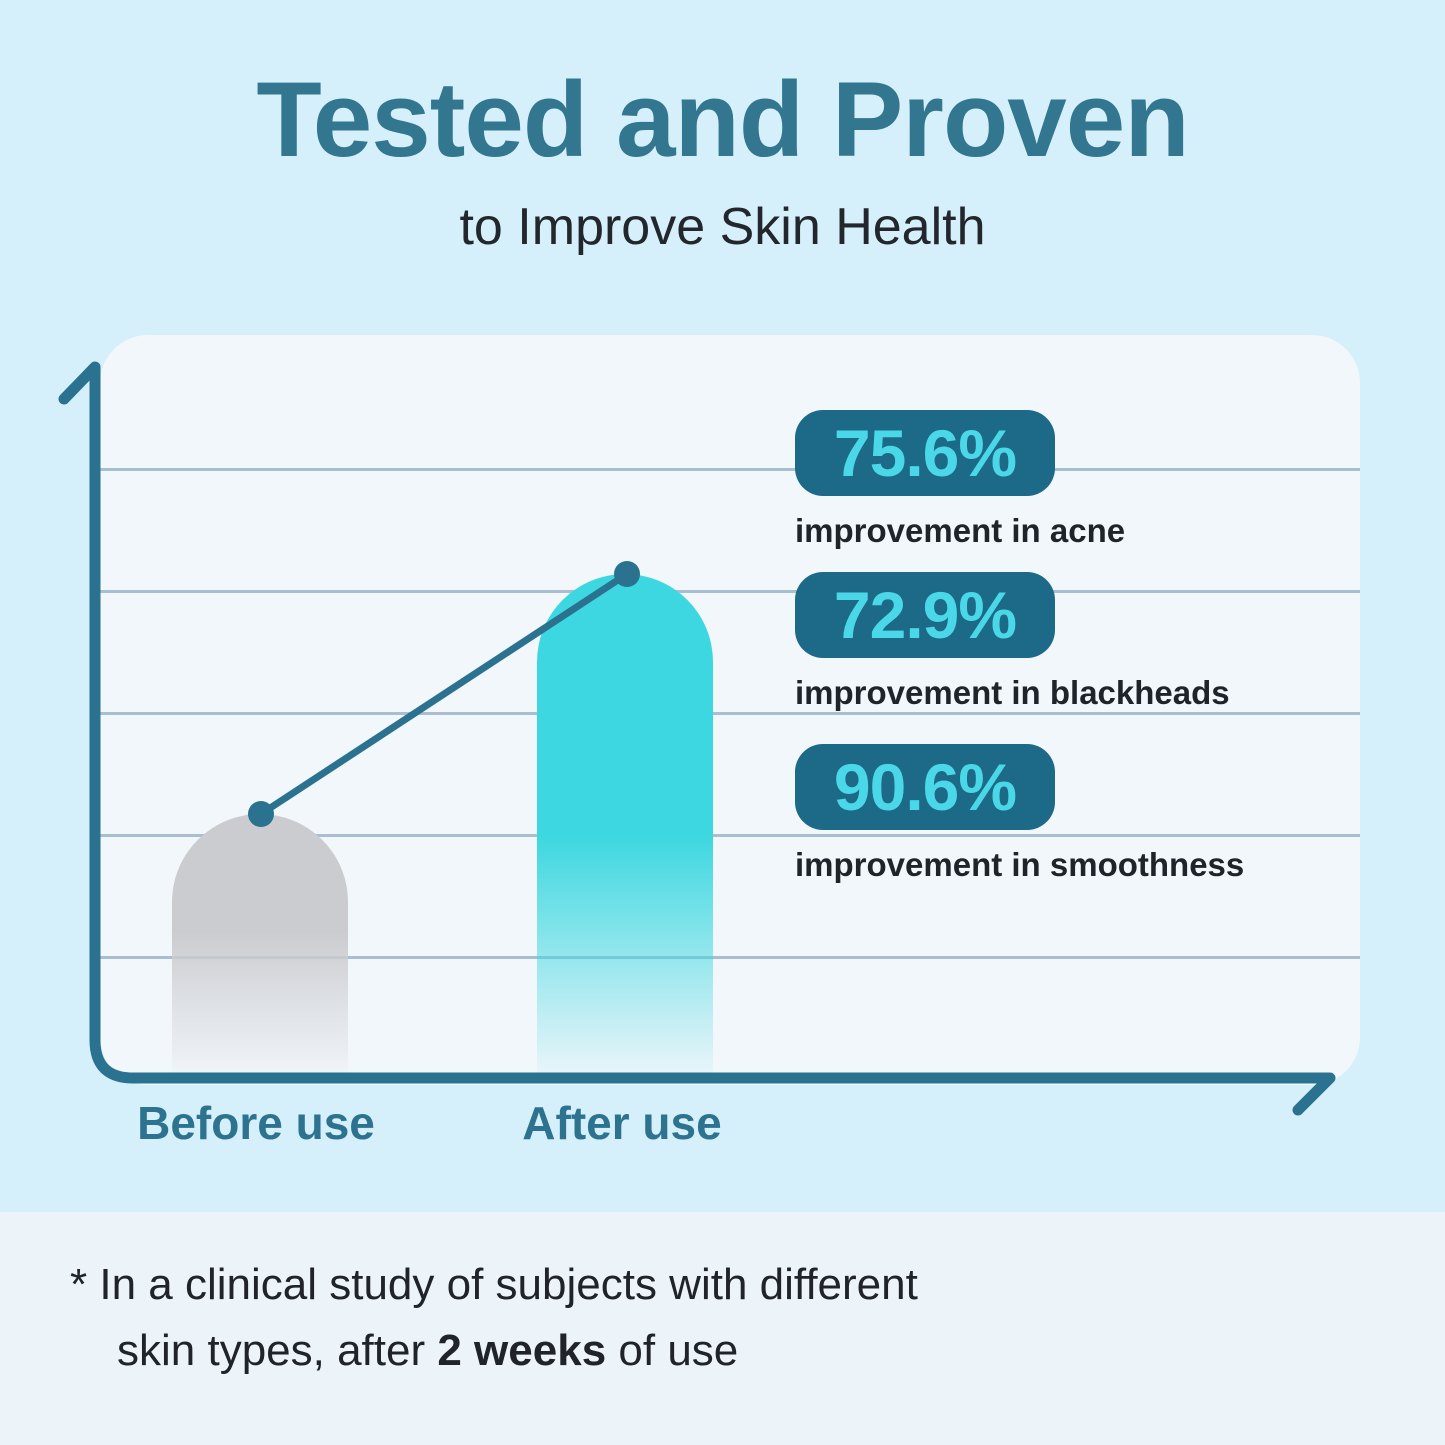  I want to click on stat-badge-smoothness: 90.6%, so click(925, 787).